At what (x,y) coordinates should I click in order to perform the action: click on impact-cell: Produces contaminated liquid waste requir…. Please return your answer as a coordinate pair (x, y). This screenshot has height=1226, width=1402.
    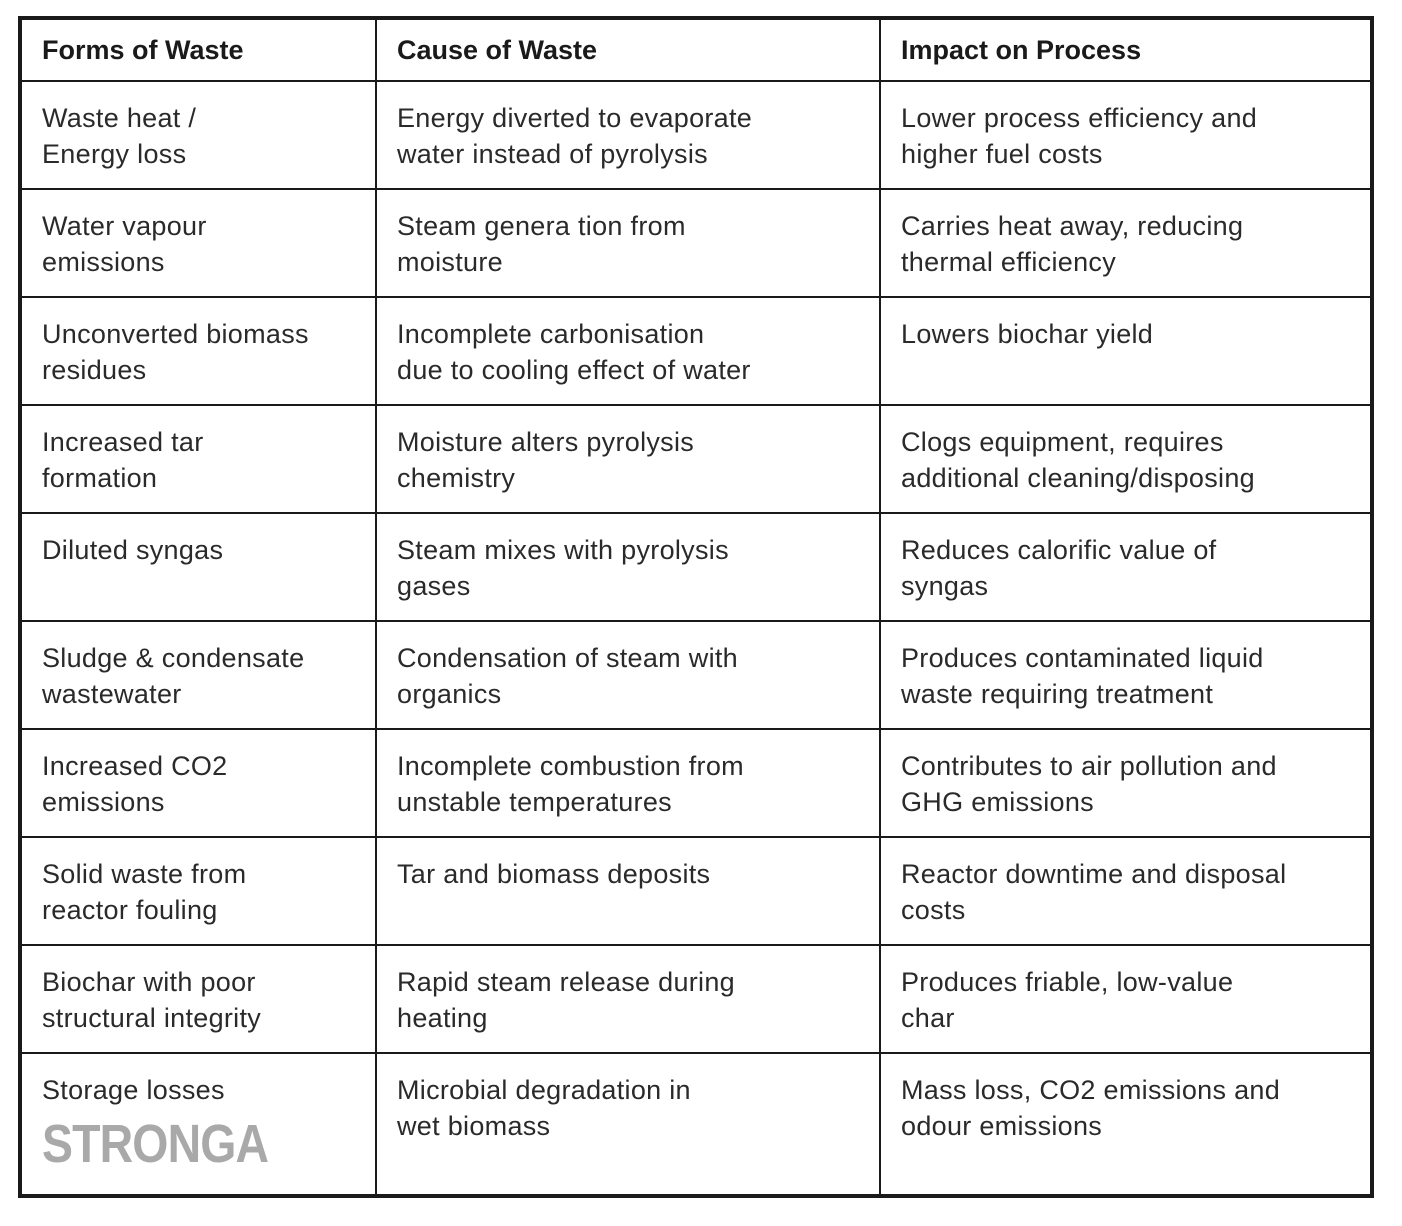
    Looking at the image, I should click on (1124, 675).